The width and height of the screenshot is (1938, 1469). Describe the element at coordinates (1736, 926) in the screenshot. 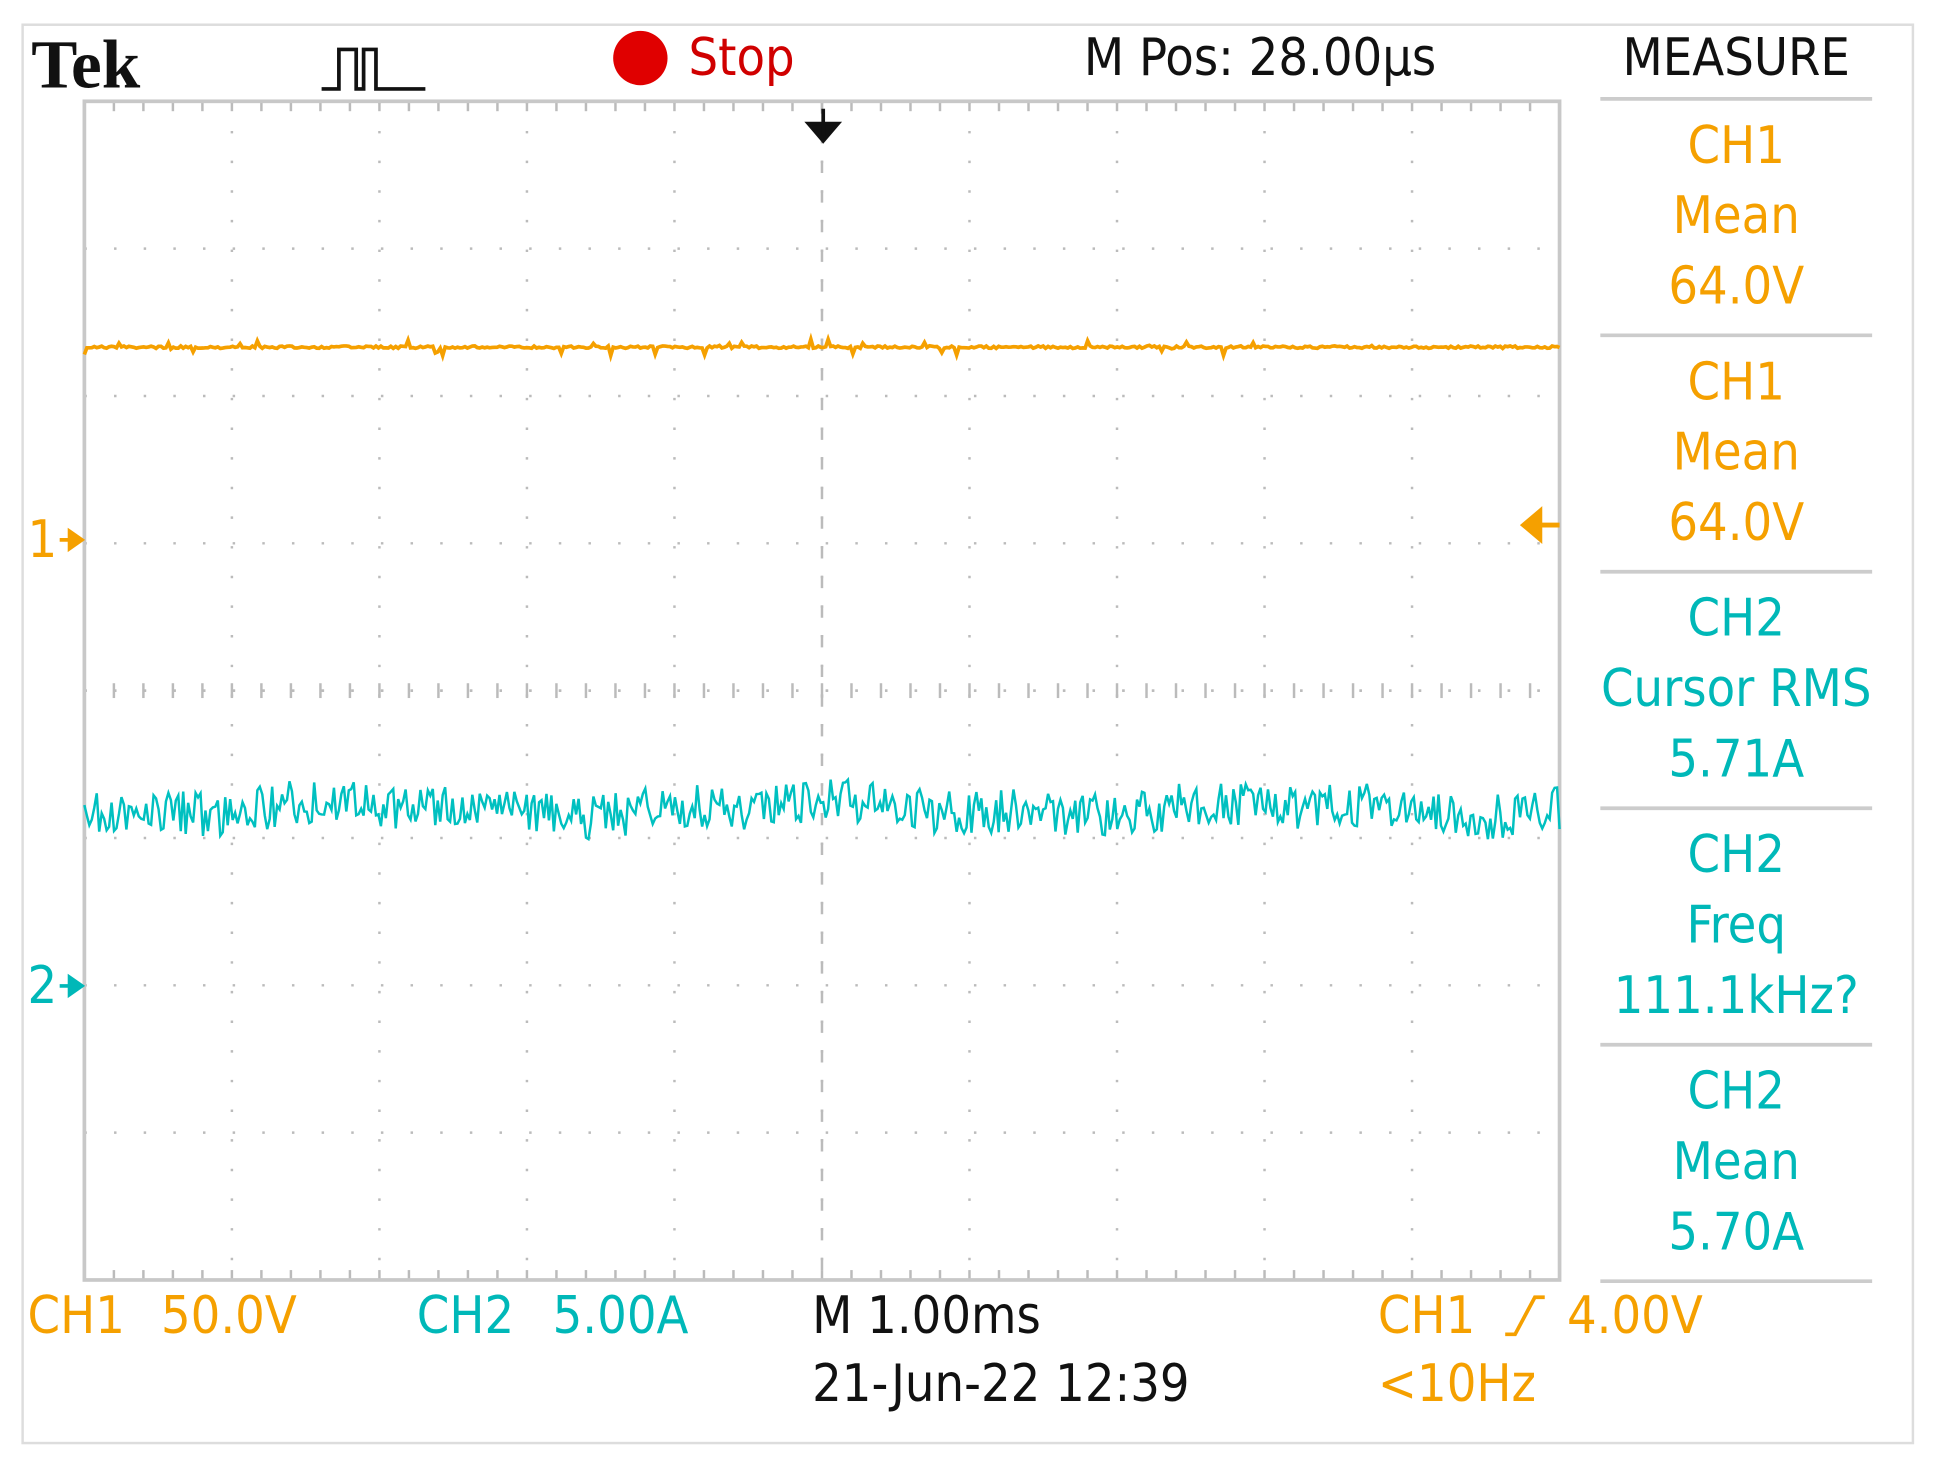

I see `measure-name: Freq` at that location.